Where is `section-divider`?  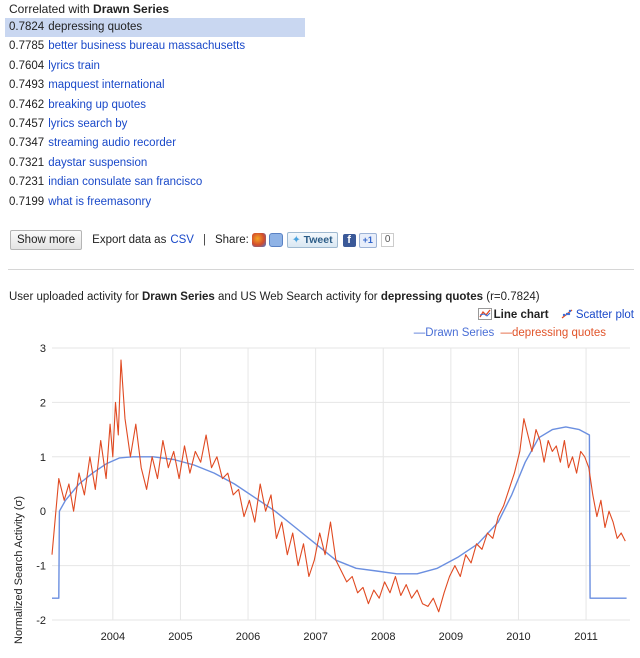
section-divider is located at coordinates (321, 269).